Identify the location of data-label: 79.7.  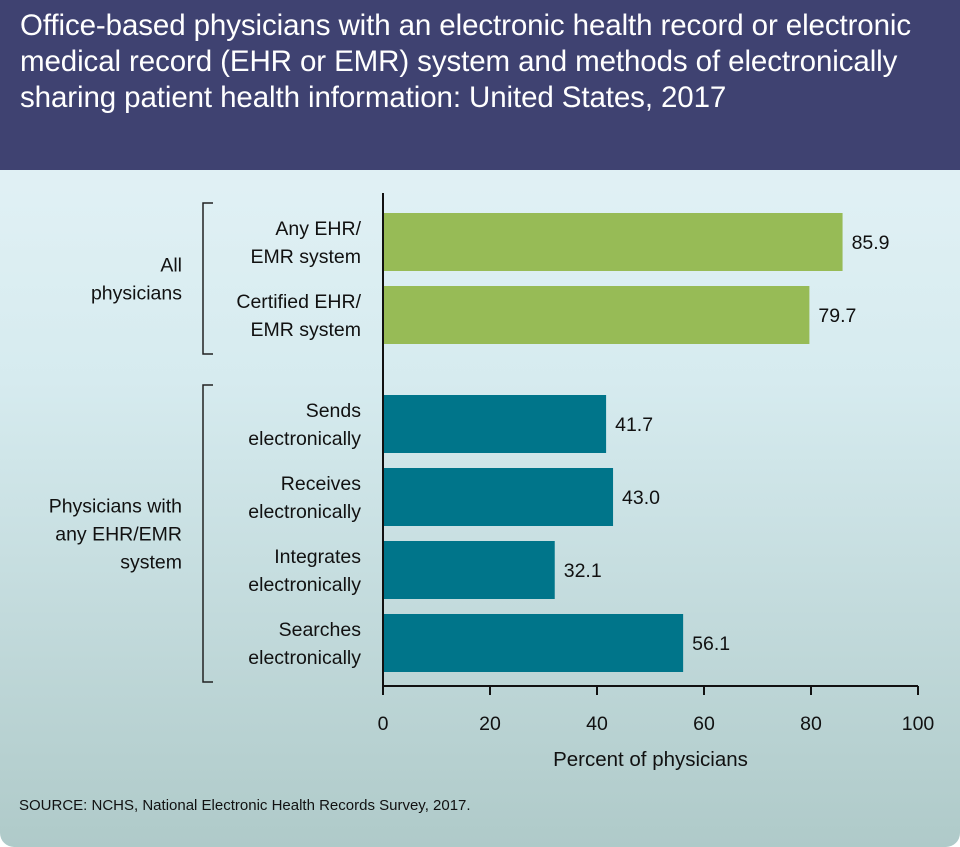
(837, 316).